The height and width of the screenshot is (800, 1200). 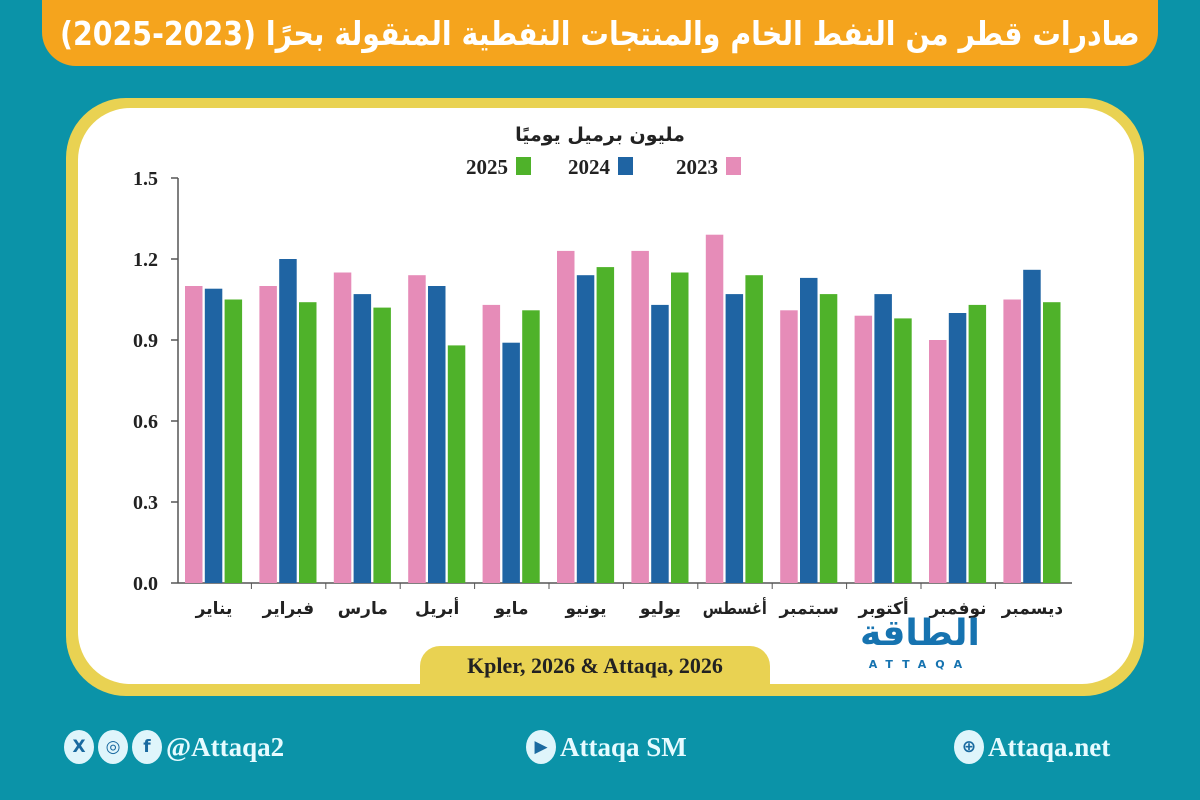 I want to click on x-tick-label: يونيو, so click(x=585, y=609).